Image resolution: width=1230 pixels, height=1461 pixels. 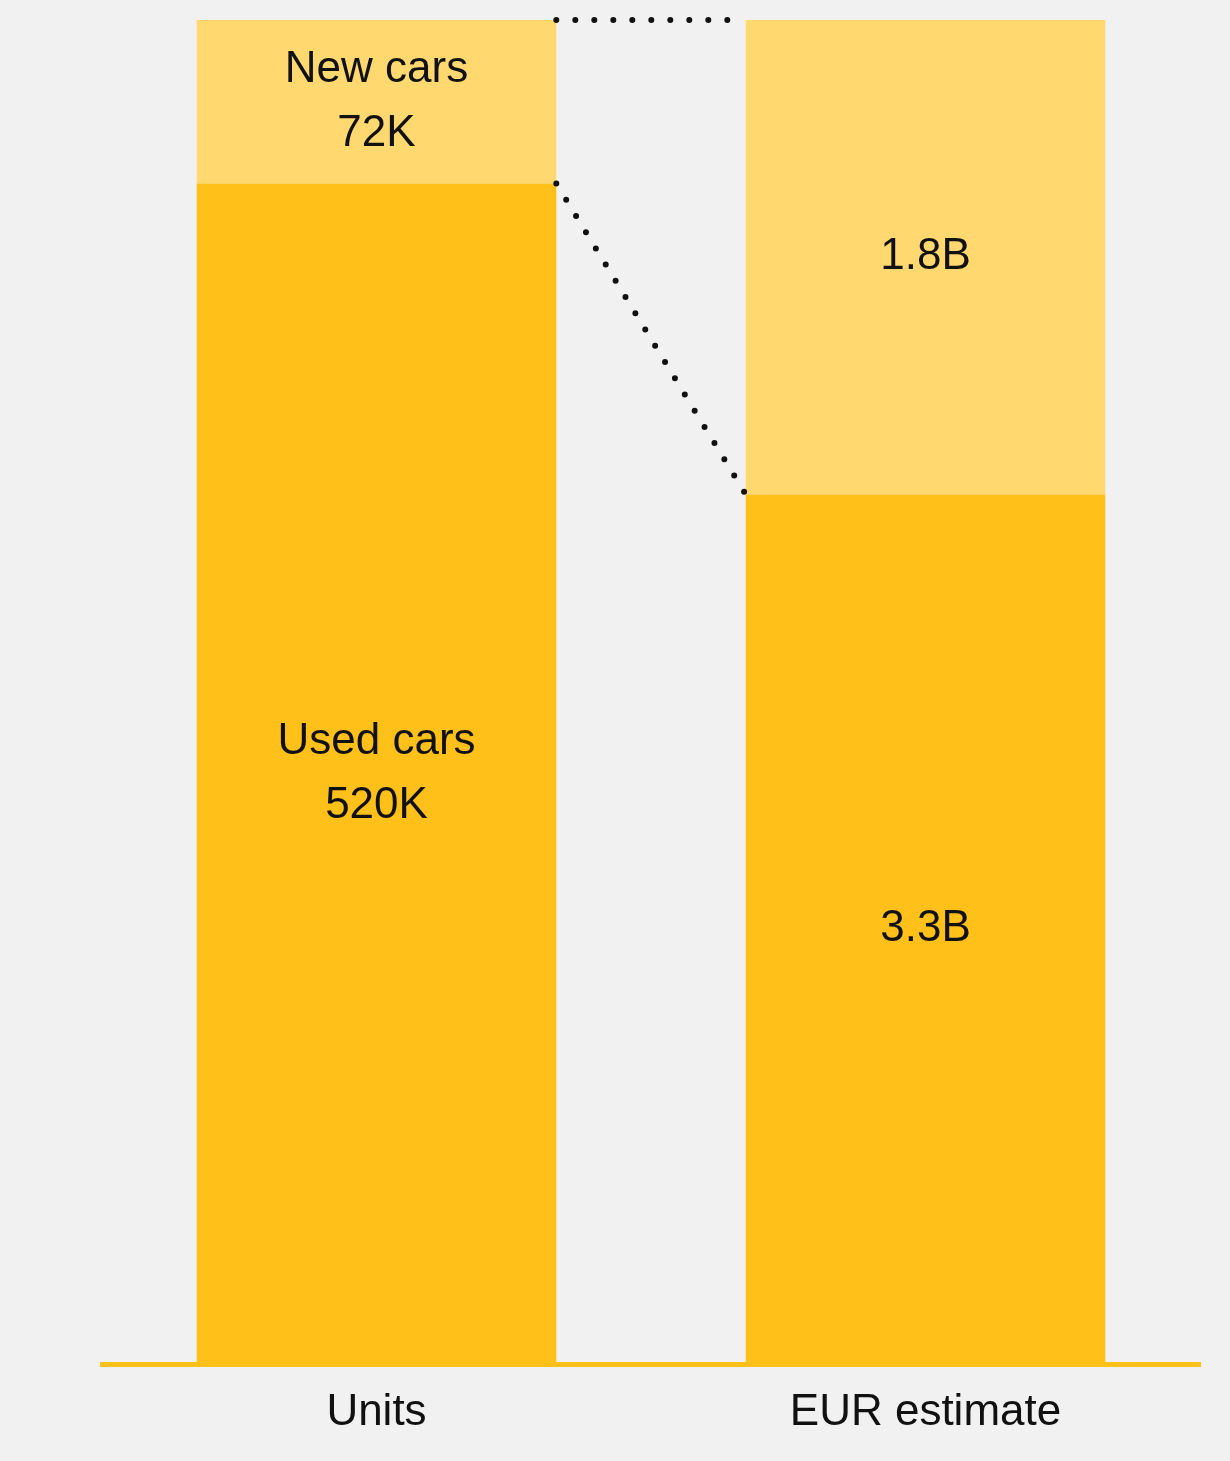 What do you see at coordinates (376, 130) in the screenshot?
I see `data-label: 72K` at bounding box center [376, 130].